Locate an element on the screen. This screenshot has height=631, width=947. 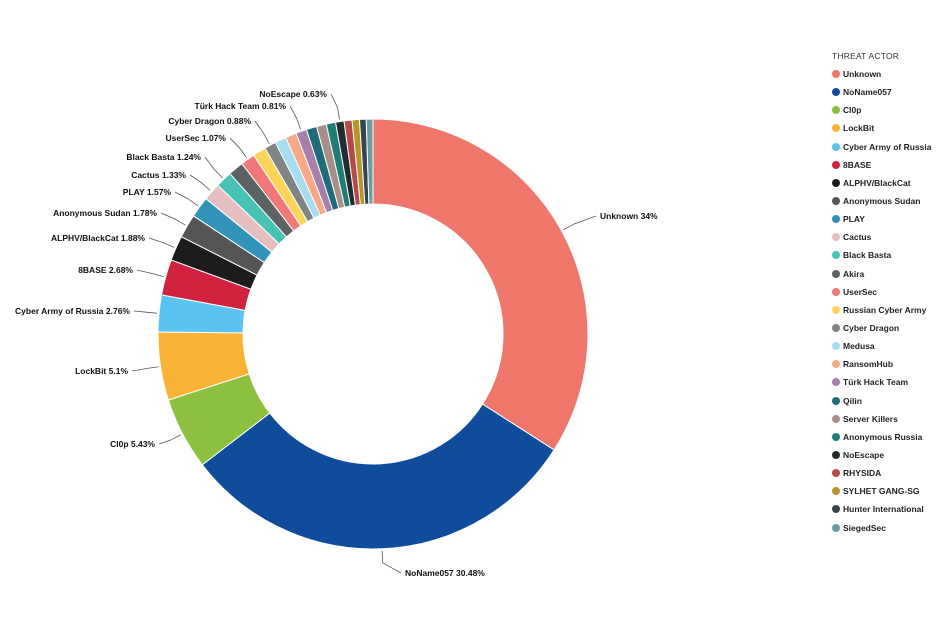
legend-label: SiegedSec is located at coordinates (864, 527).